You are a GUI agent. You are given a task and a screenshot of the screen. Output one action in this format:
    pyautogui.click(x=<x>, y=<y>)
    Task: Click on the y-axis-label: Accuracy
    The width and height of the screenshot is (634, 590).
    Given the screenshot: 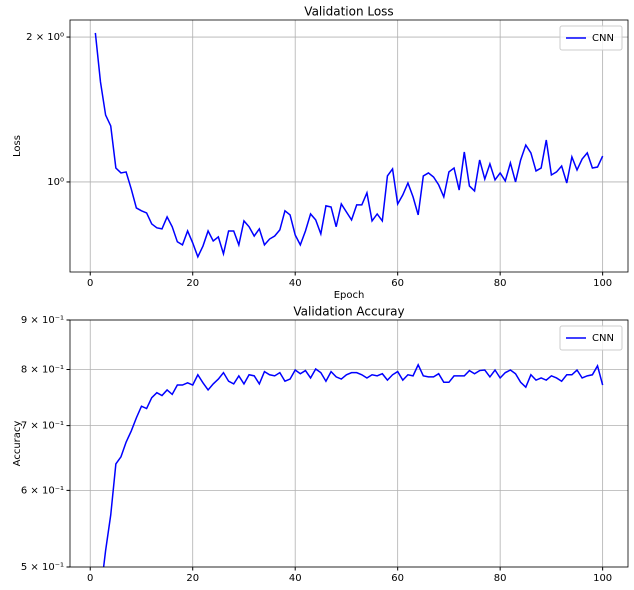 What is the action you would take?
    pyautogui.click(x=17, y=444)
    